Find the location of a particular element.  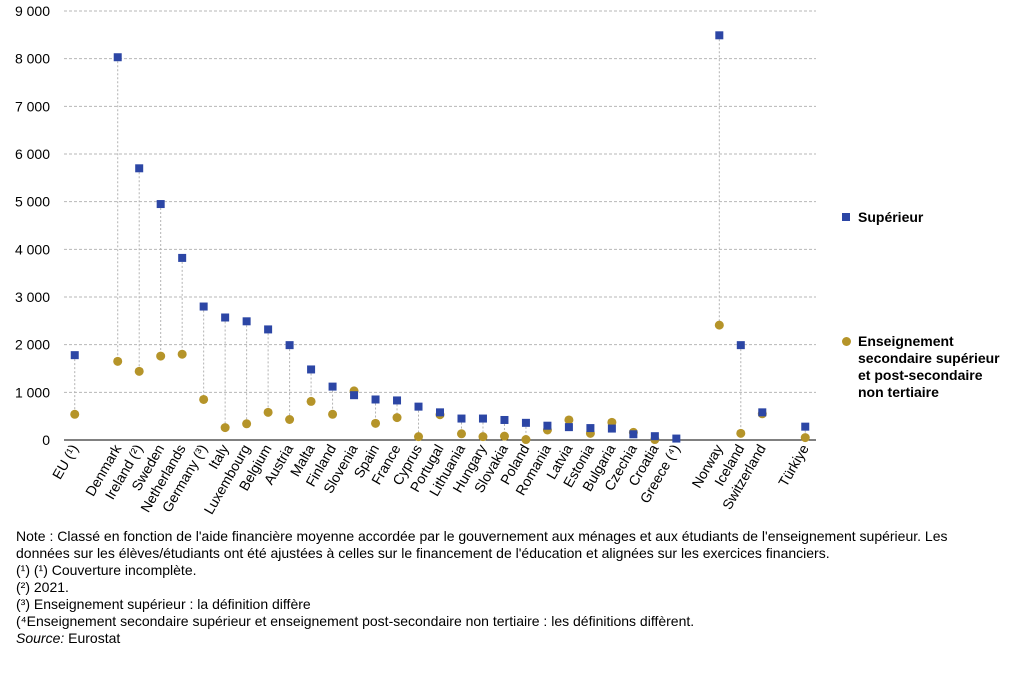

source-label: Source: is located at coordinates (40, 638).